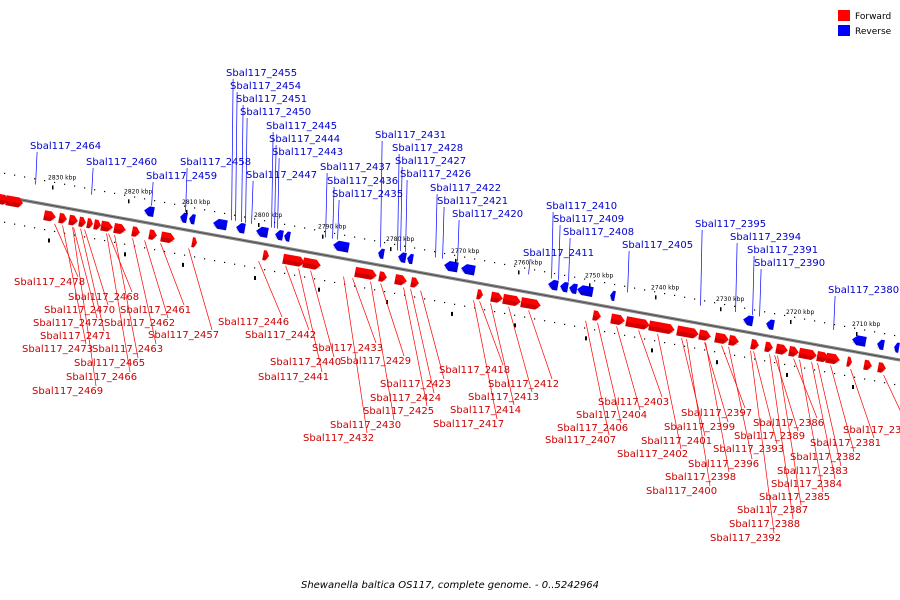  What do you see at coordinates (789, 263) in the screenshot?
I see `gene-label: Sbal117_2390` at bounding box center [789, 263].